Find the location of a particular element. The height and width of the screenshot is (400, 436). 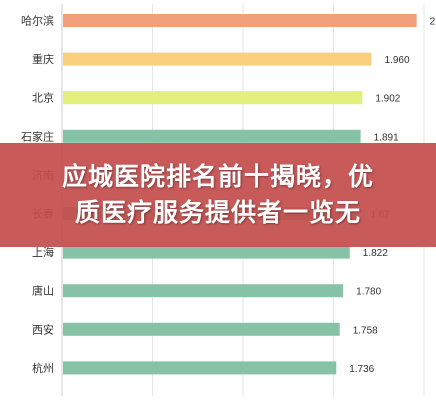

value-label: 1.822 is located at coordinates (375, 253).